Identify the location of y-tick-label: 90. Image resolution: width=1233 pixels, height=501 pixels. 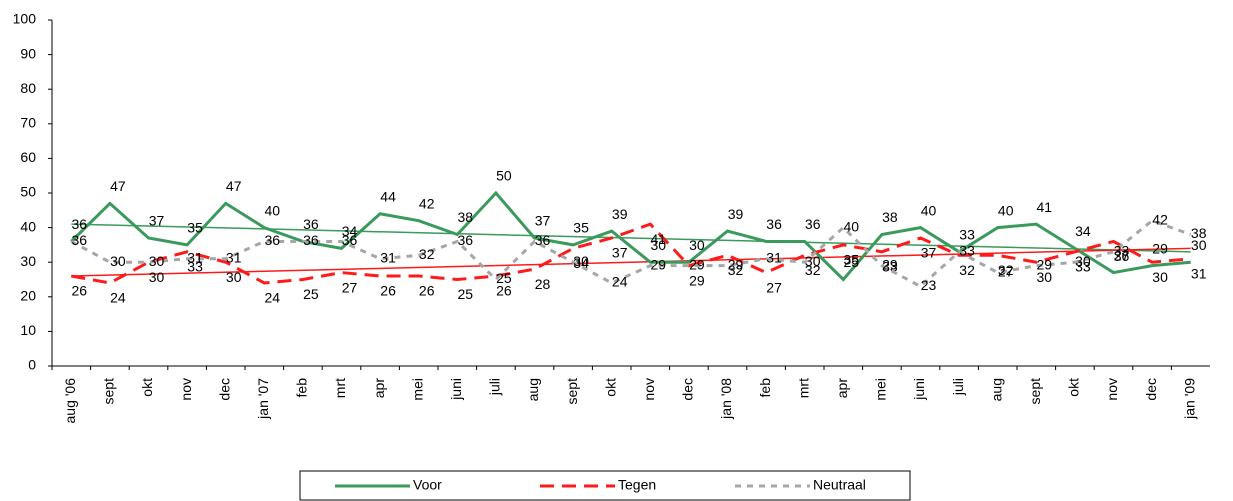
(28, 53).